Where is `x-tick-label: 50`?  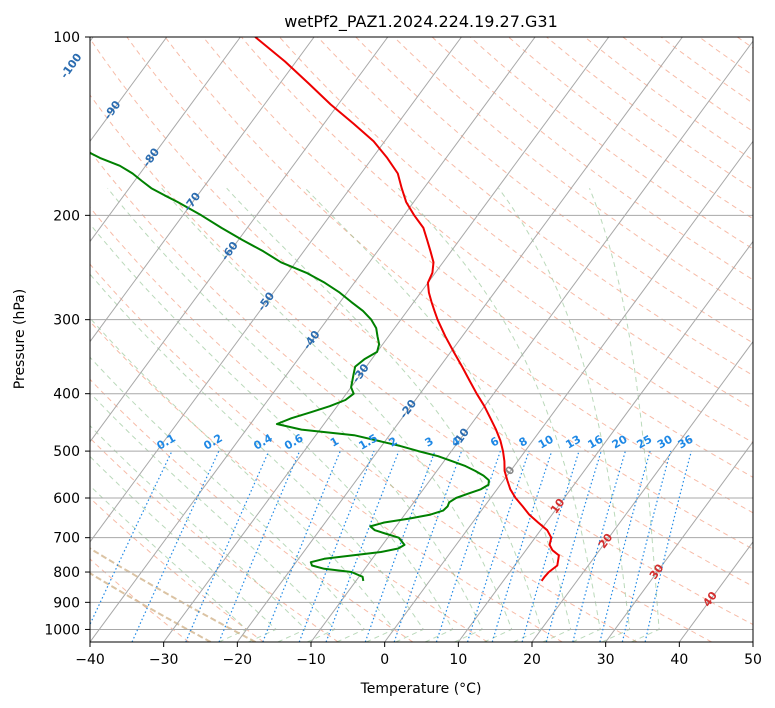
x-tick-label: 50 is located at coordinates (753, 660).